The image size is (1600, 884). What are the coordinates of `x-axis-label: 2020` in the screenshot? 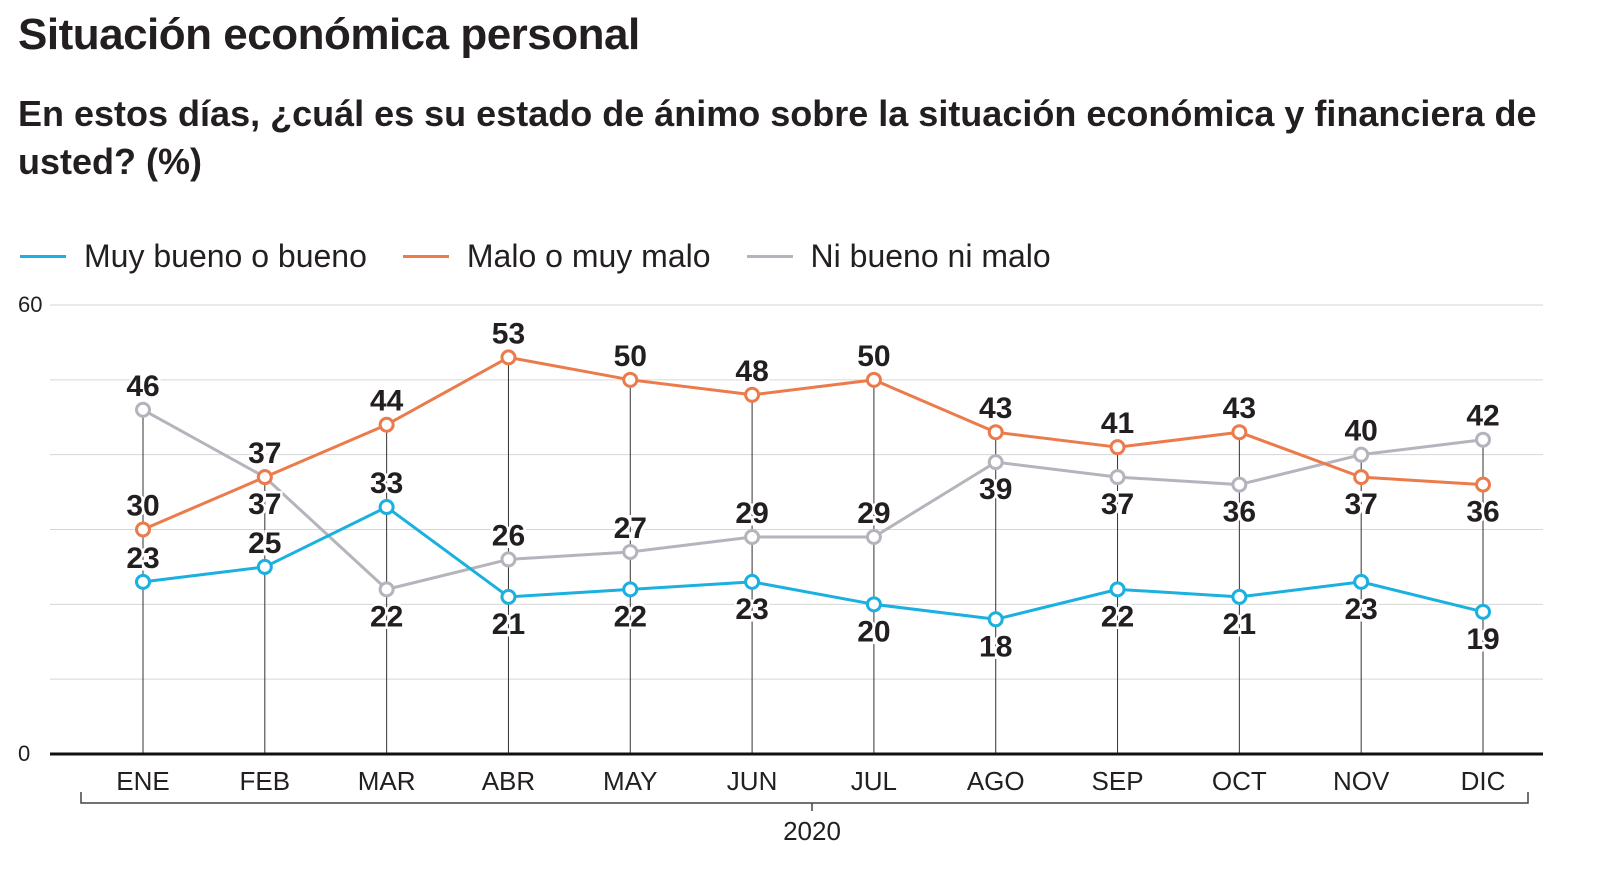 It's located at (812, 831).